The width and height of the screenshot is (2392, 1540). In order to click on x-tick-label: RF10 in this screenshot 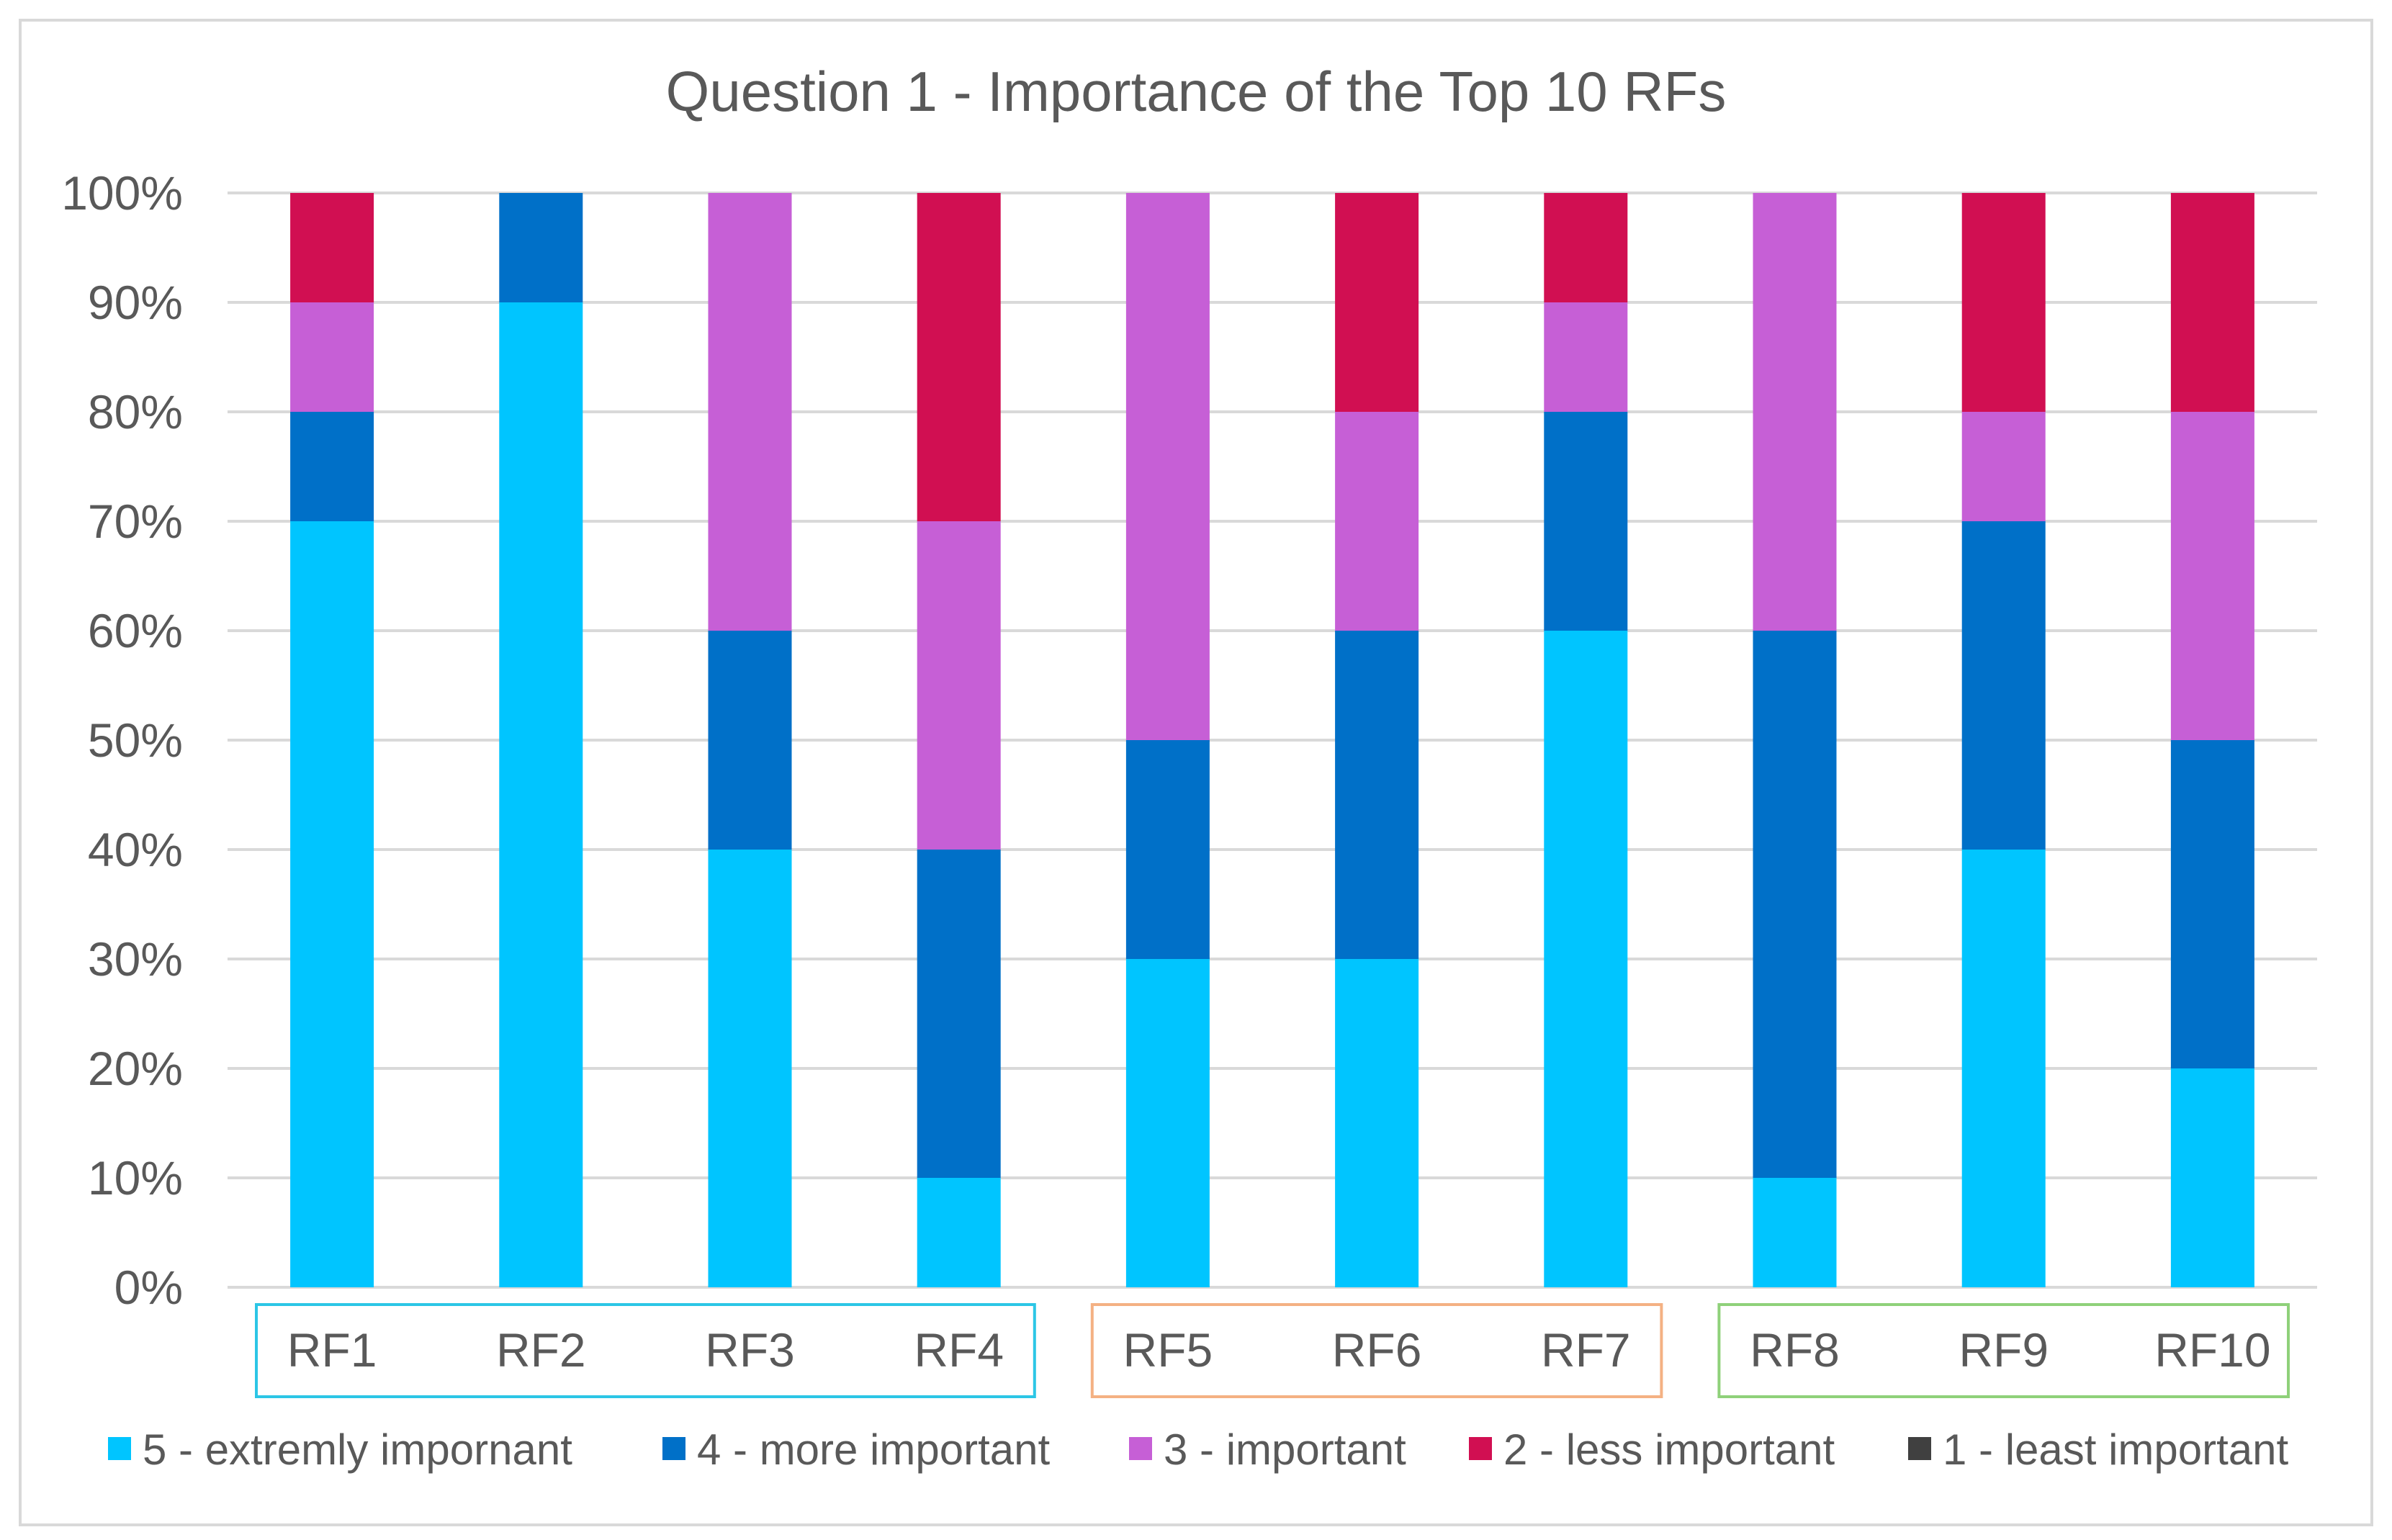, I will do `click(2212, 1350)`.